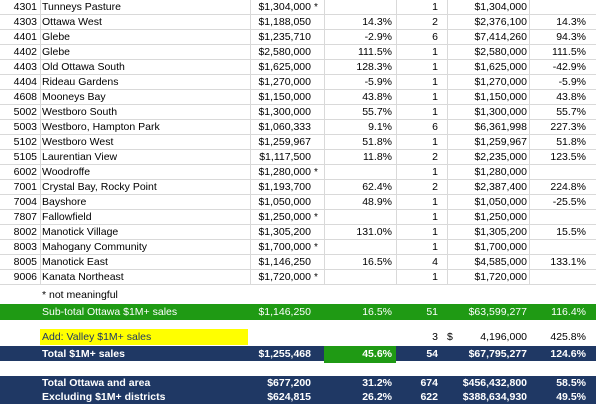 This screenshot has height=404, width=596. What do you see at coordinates (360, 217) in the screenshot?
I see `price-change-pct` at bounding box center [360, 217].